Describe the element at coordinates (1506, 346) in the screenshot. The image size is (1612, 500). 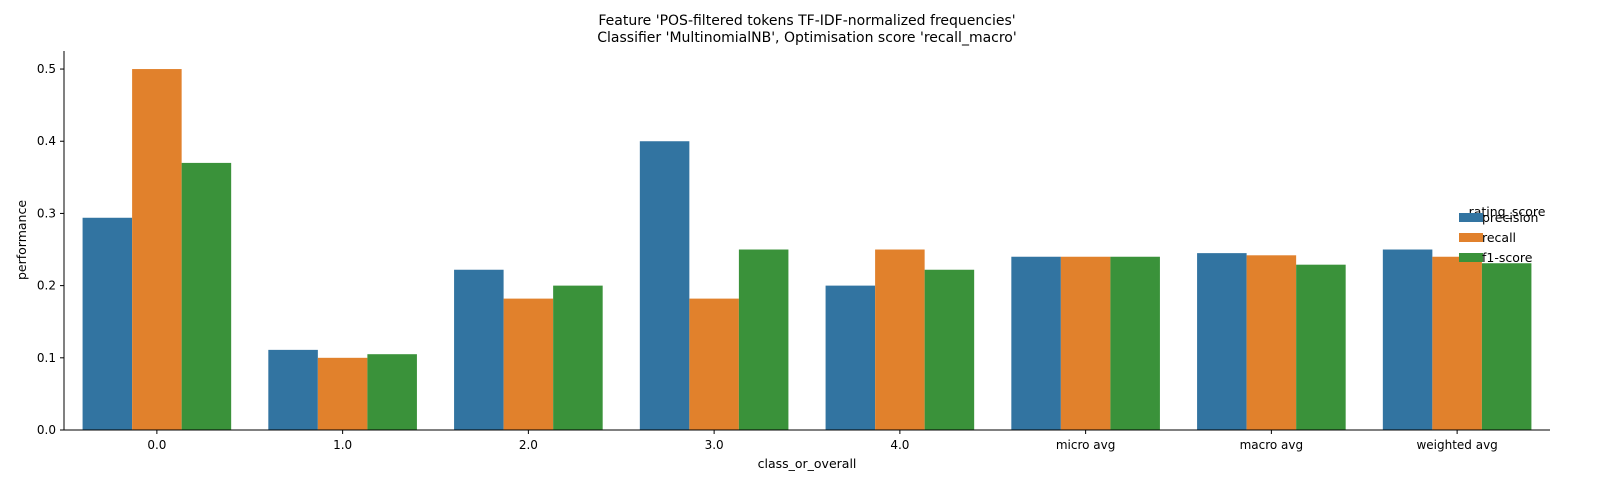
I see `bar-f1-score-weighted-avg` at that location.